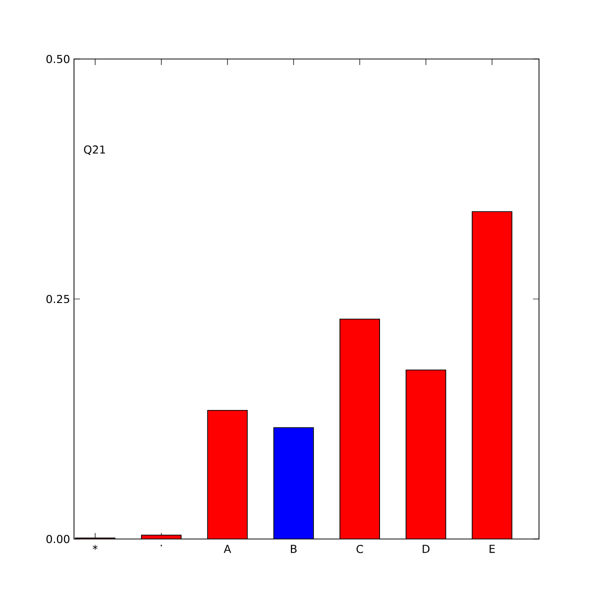  I want to click on y-tick-label: 0.00, so click(58, 539).